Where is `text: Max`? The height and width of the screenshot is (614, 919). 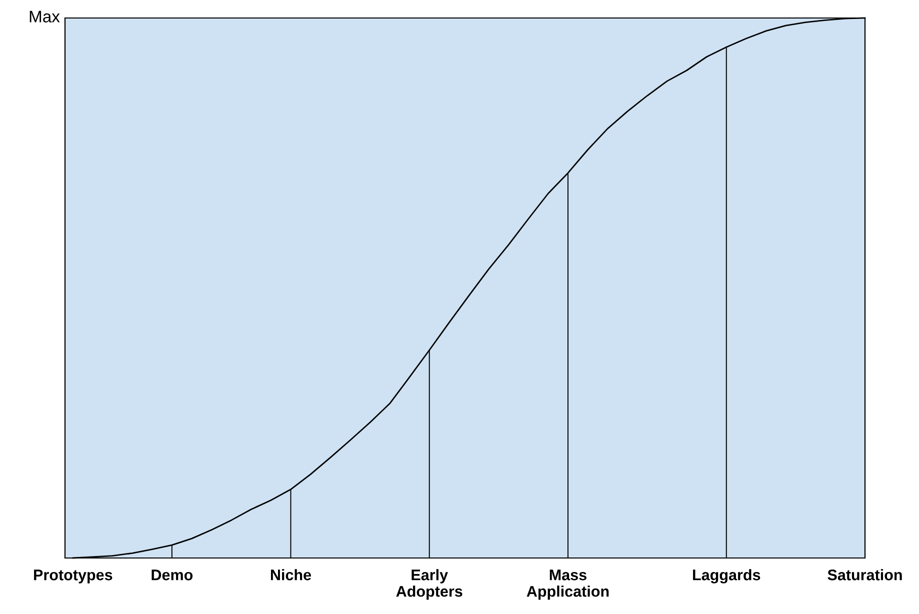
text: Max is located at coordinates (45, 16).